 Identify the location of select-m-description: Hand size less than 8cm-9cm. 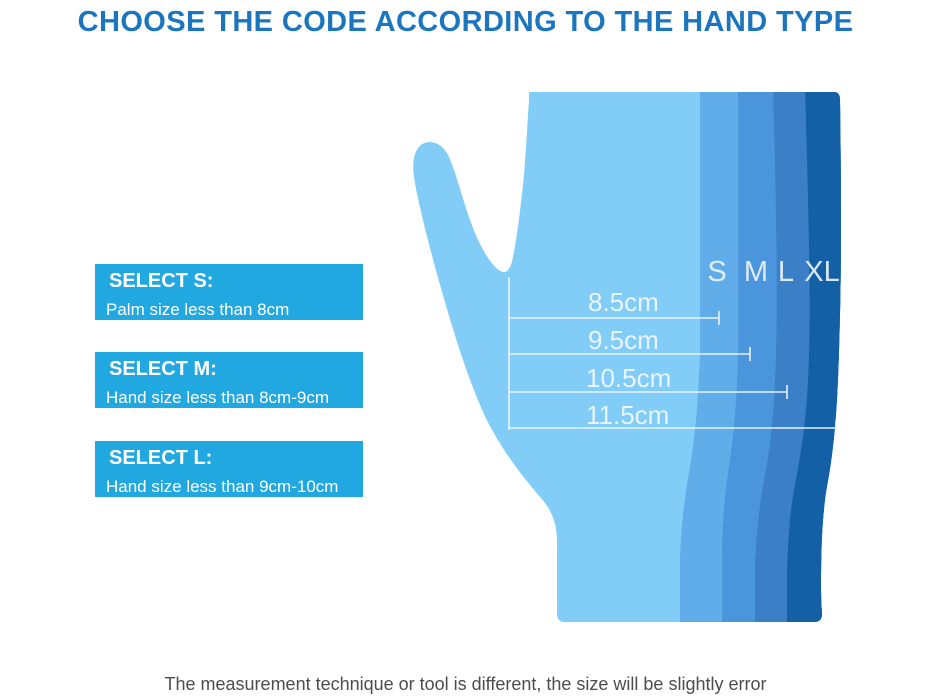
(217, 397).